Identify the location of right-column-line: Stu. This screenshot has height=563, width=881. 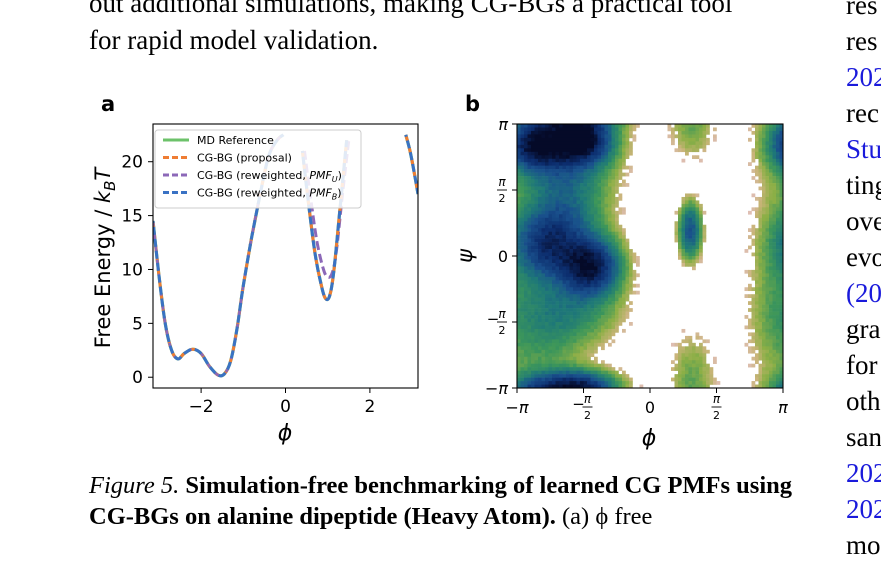
(863, 149).